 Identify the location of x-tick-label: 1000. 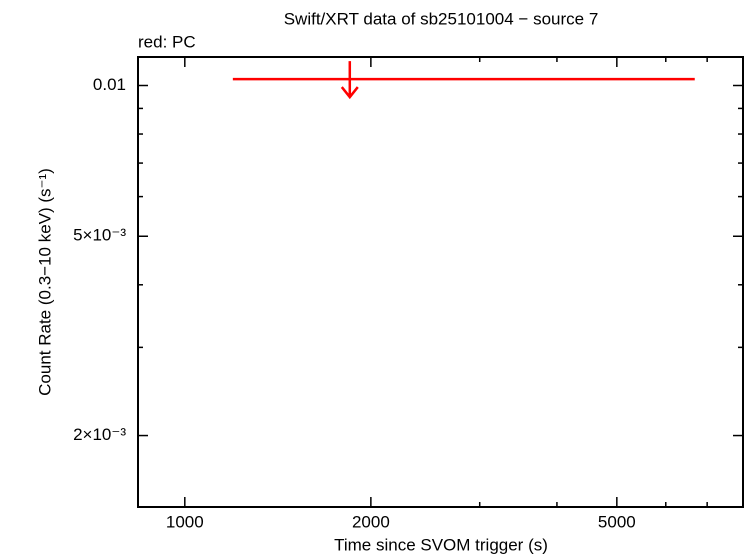
(185, 521).